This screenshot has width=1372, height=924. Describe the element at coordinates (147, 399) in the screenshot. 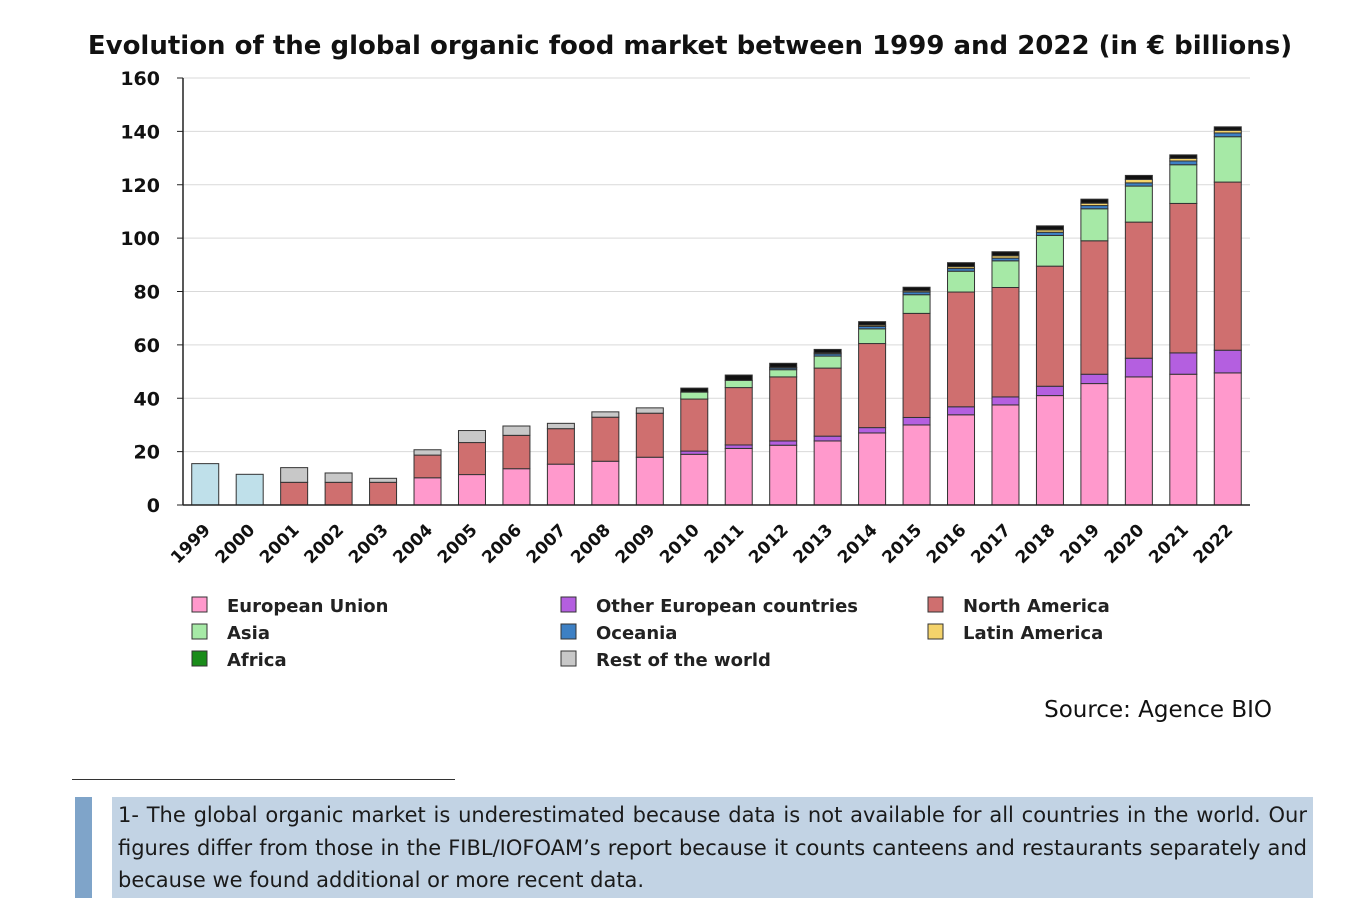

I see `y-tick-label: 40` at that location.